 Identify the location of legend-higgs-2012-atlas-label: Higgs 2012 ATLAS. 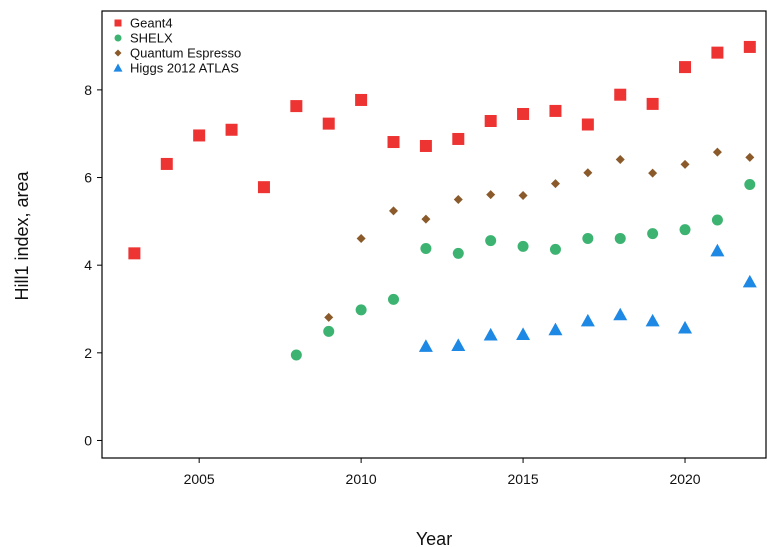
(184, 68).